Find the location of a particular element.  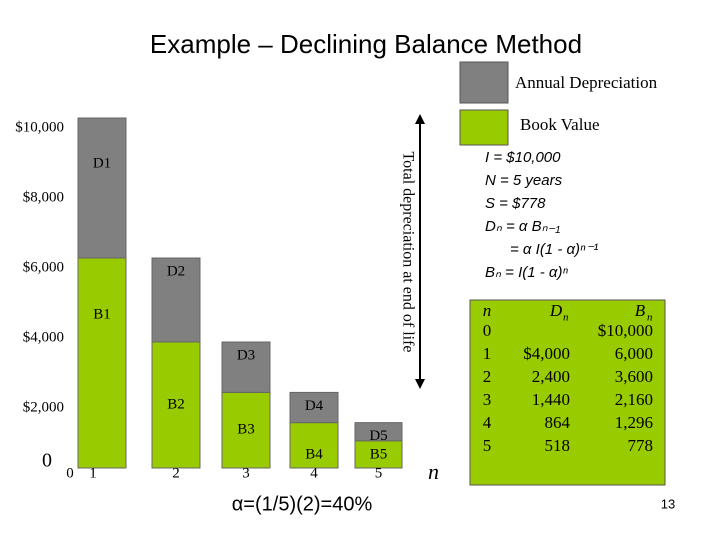

formula: N = 5 years is located at coordinates (524, 180).